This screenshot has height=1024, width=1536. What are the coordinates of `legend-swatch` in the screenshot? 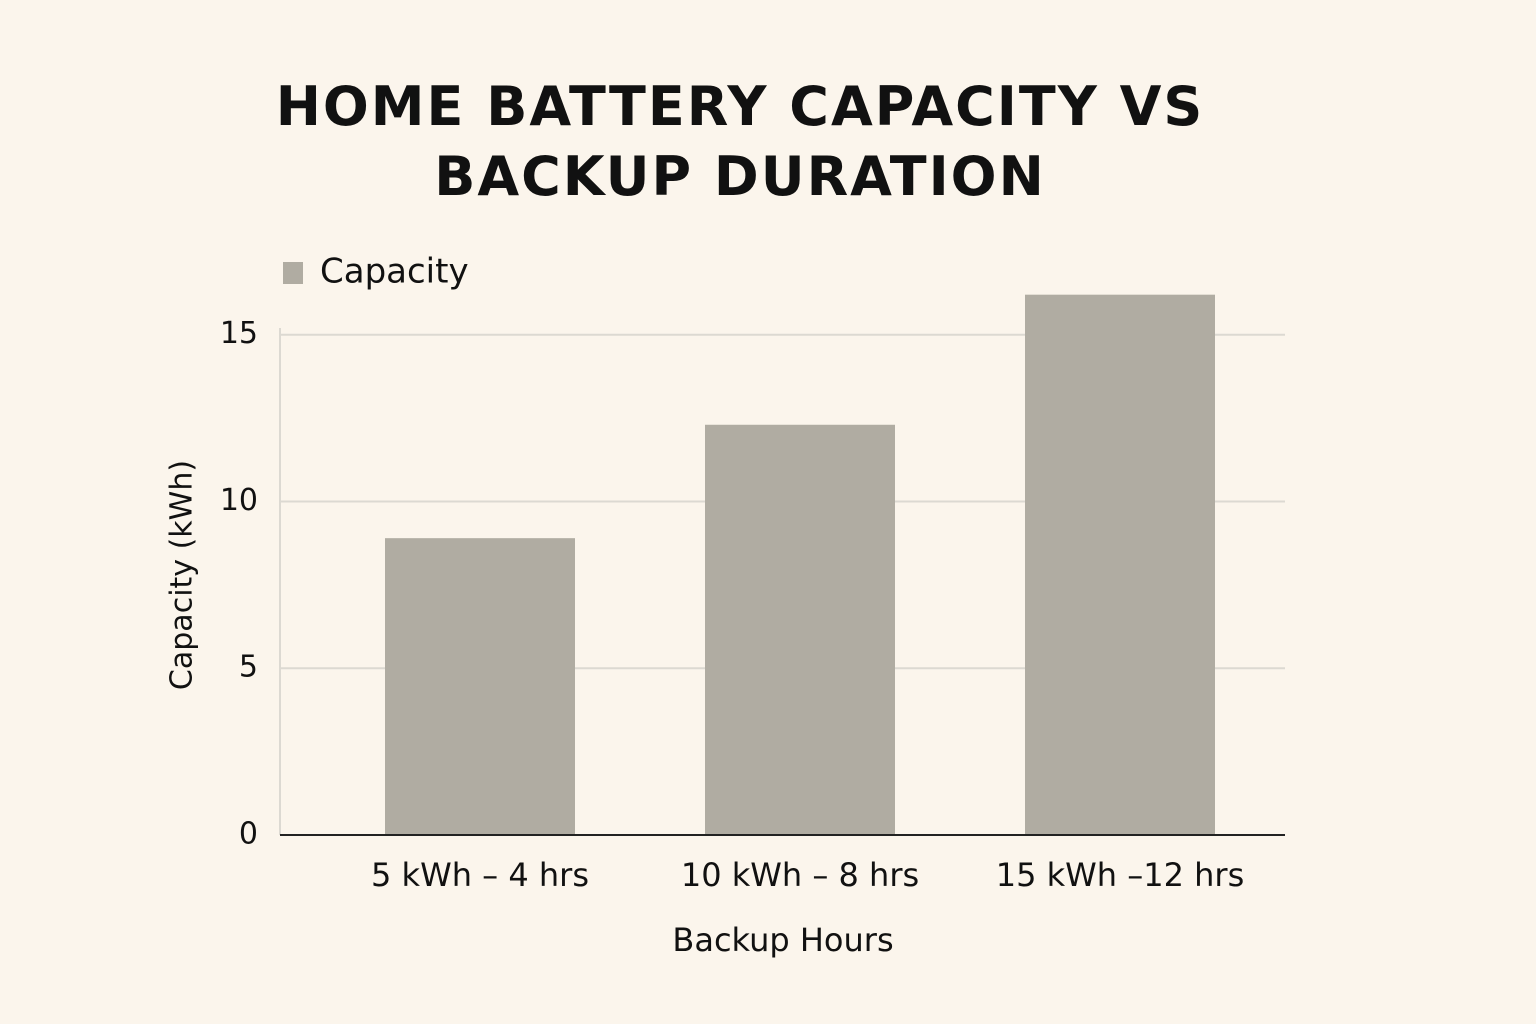 It's located at (293, 273).